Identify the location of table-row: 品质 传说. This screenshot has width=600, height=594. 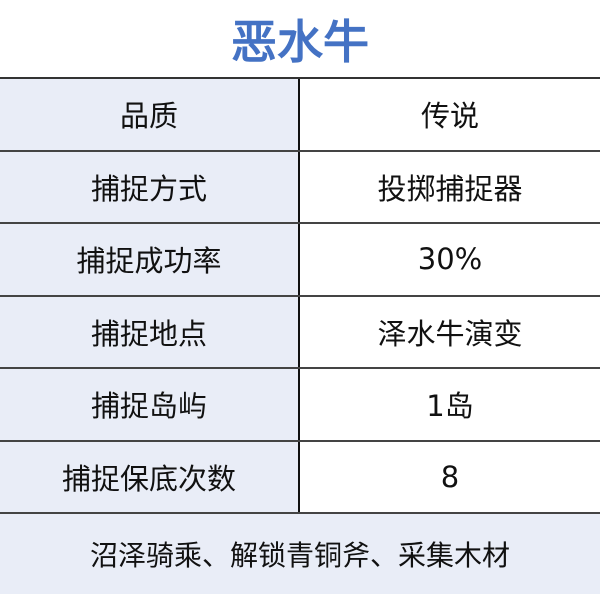
(300, 115).